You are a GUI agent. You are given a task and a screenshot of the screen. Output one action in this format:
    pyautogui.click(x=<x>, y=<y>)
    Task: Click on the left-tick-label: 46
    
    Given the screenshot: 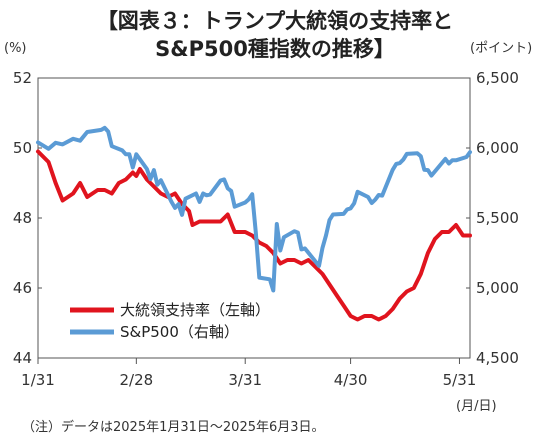 What is the action you would take?
    pyautogui.click(x=22, y=288)
    